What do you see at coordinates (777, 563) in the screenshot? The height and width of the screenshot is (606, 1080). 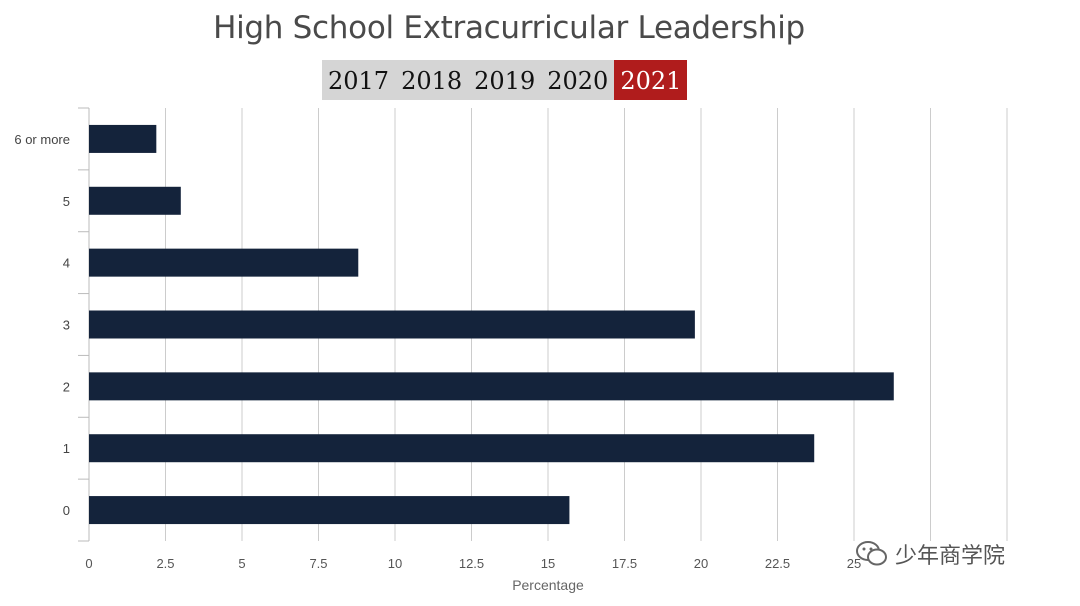 I see `x-tick-label: 22.5` at bounding box center [777, 563].